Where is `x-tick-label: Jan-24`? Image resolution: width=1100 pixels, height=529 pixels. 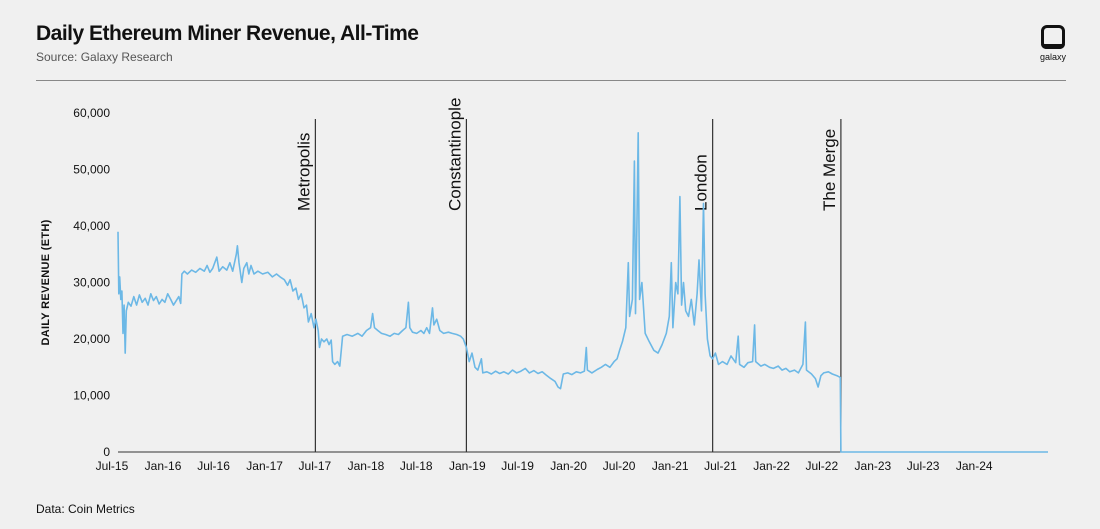 x-tick-label: Jan-24 is located at coordinates (974, 466).